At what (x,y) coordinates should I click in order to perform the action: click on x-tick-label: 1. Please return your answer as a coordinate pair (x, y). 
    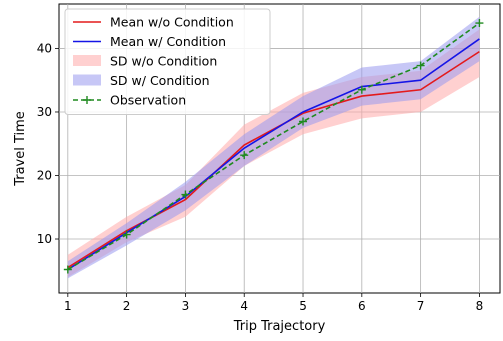
    Looking at the image, I should click on (68, 306).